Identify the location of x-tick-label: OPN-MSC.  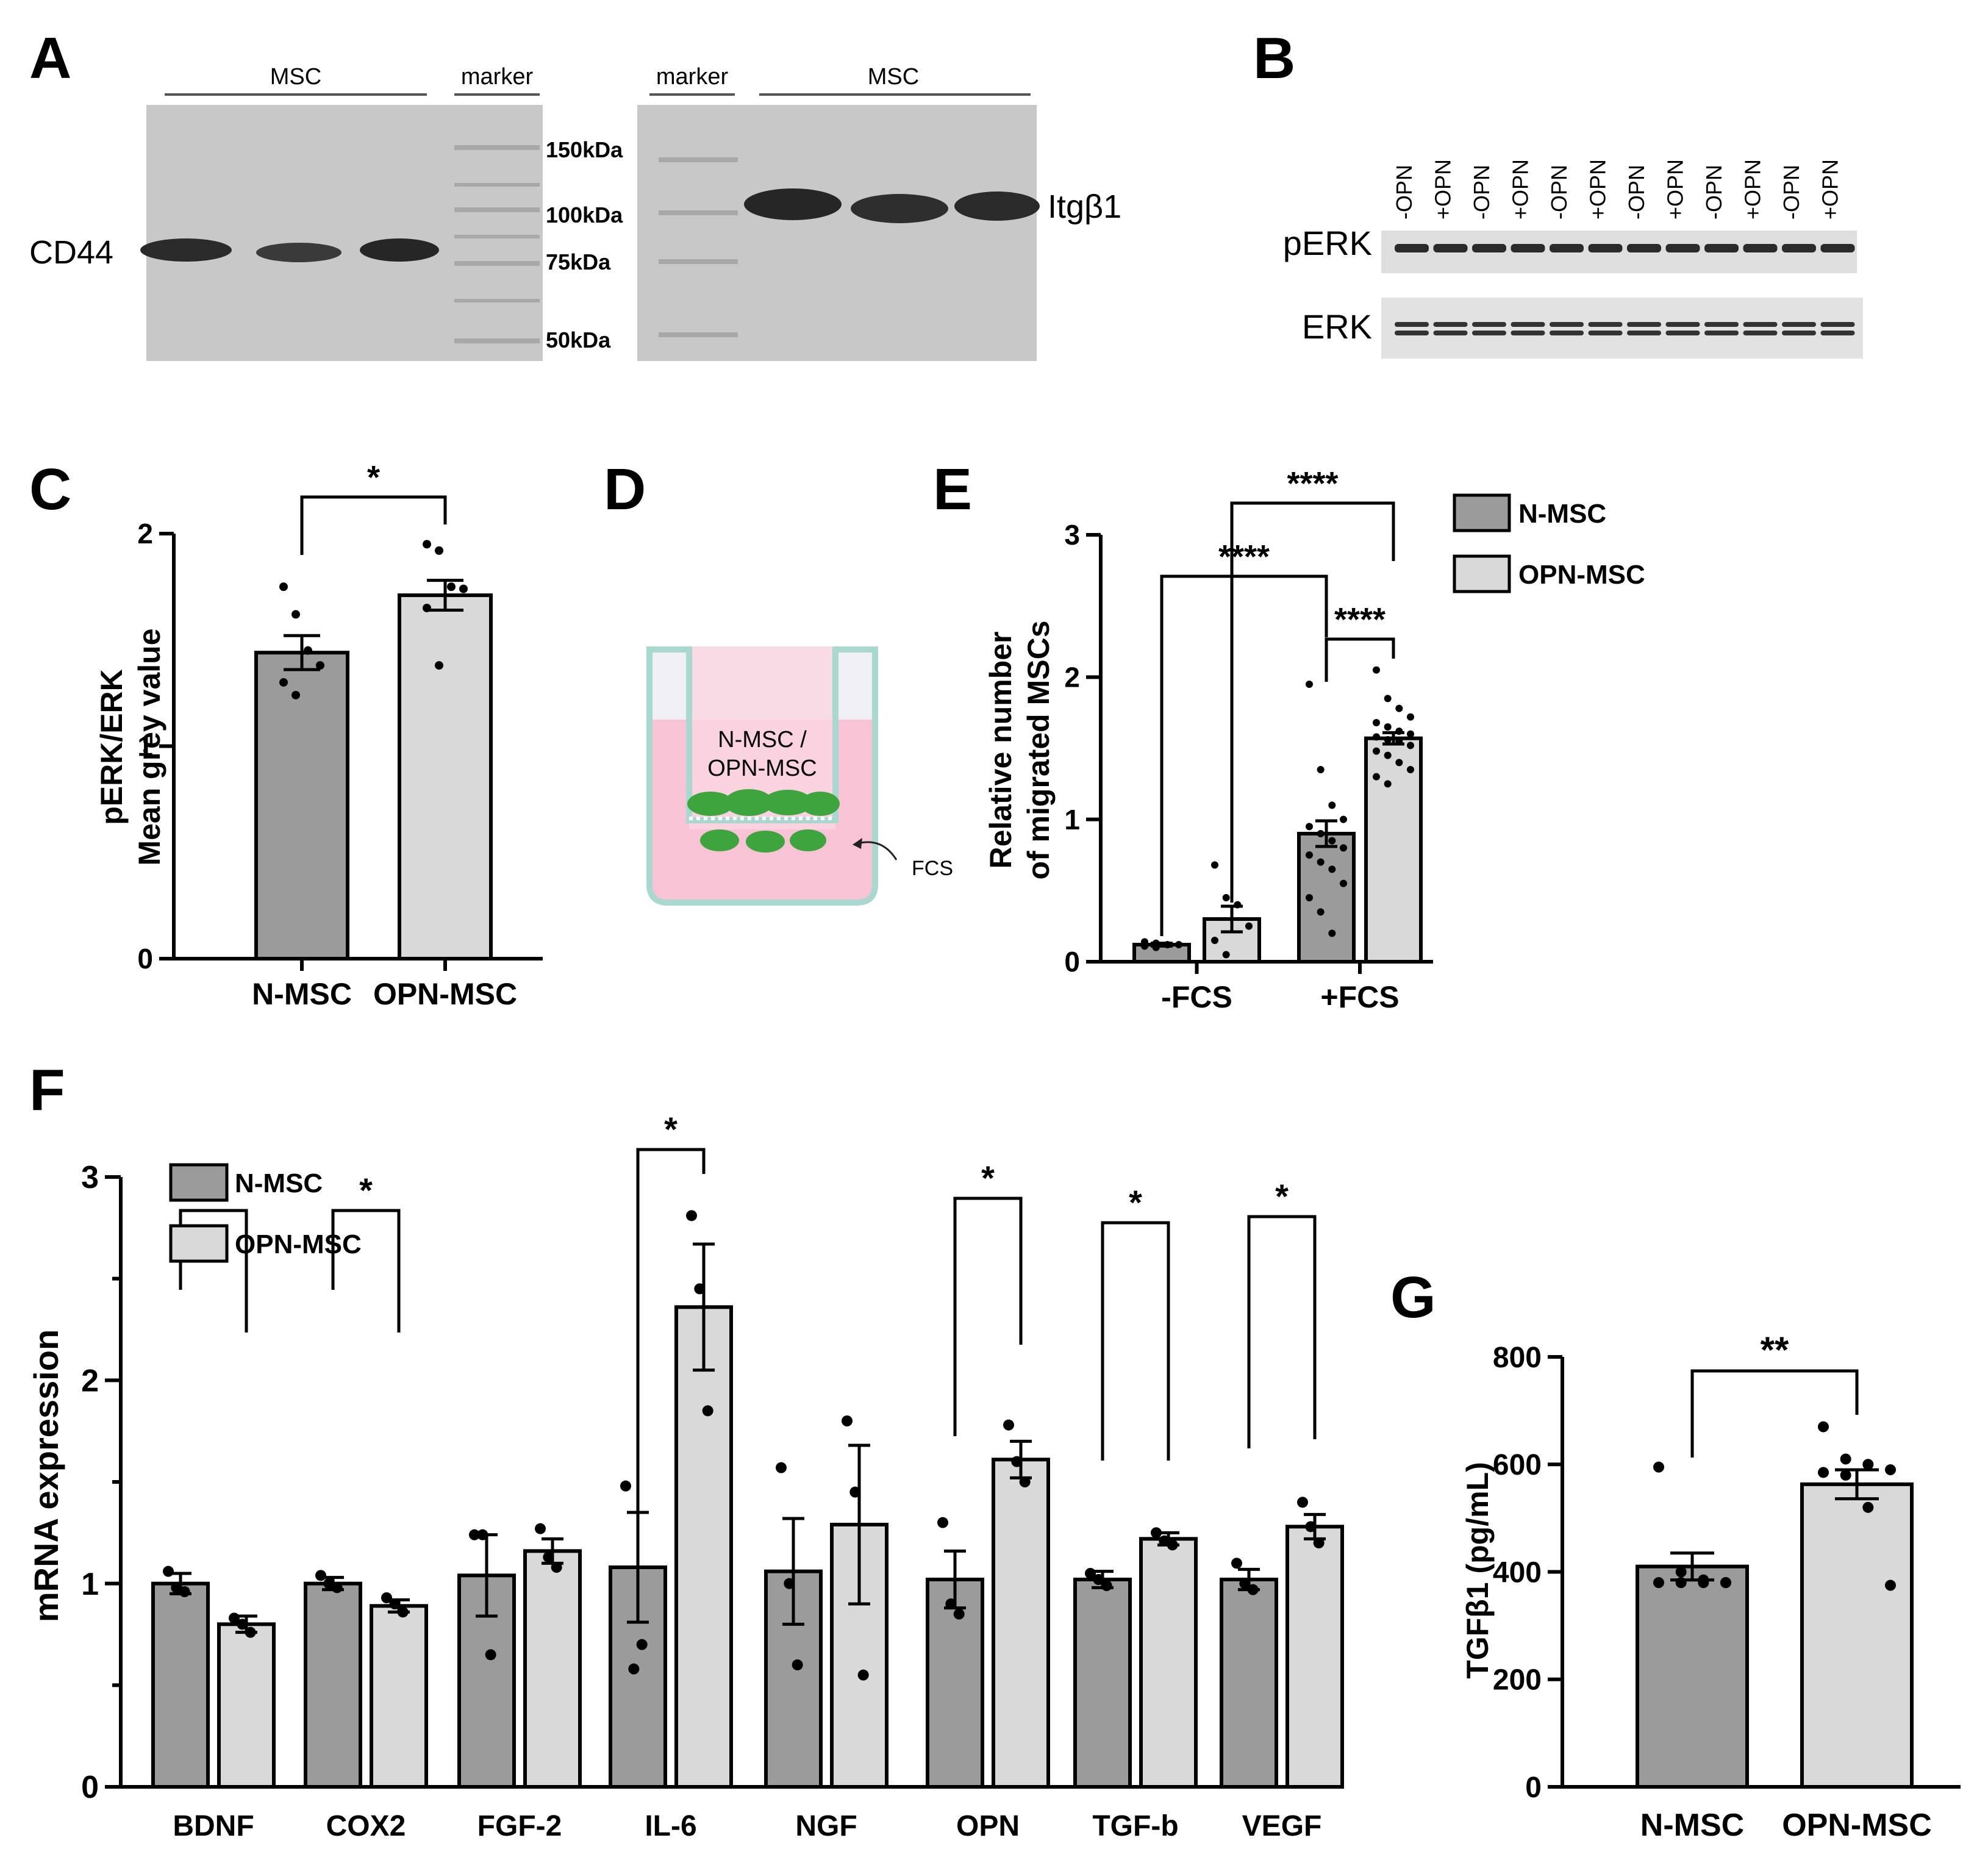
(445, 994).